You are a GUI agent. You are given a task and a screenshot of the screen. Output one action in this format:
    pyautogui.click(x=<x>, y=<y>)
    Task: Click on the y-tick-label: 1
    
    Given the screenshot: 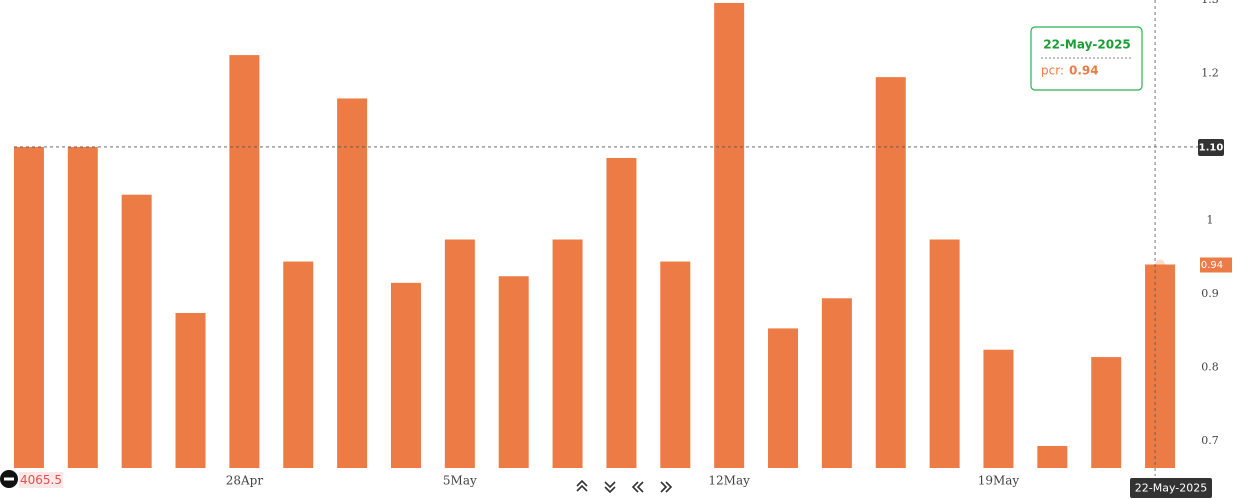 What is the action you would take?
    pyautogui.click(x=1210, y=219)
    